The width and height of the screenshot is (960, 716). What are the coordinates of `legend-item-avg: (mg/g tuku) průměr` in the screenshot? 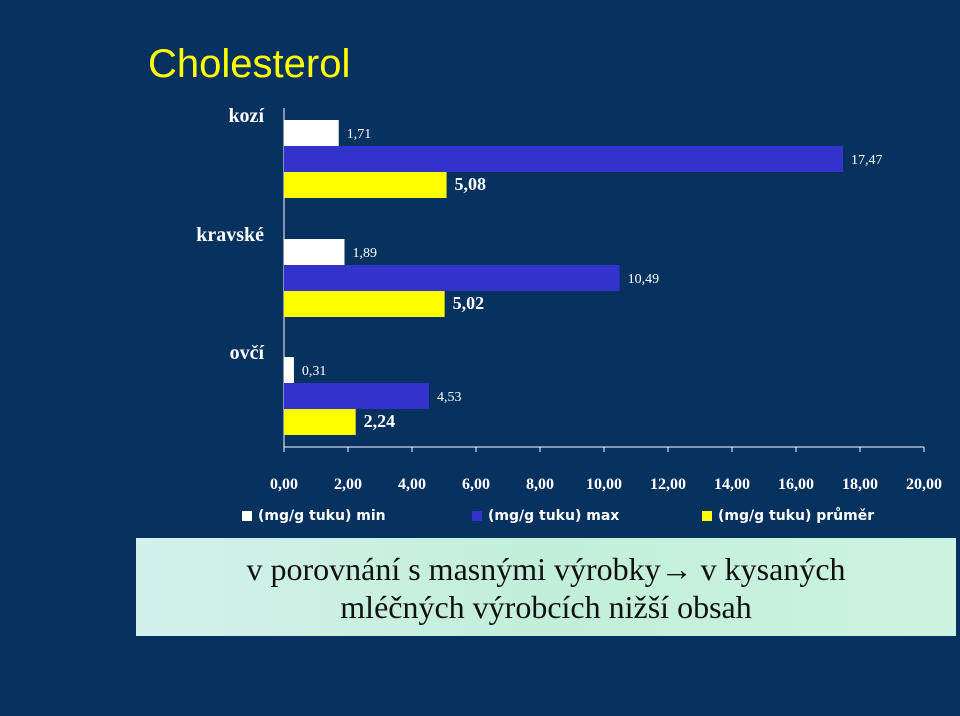 It's located at (788, 516).